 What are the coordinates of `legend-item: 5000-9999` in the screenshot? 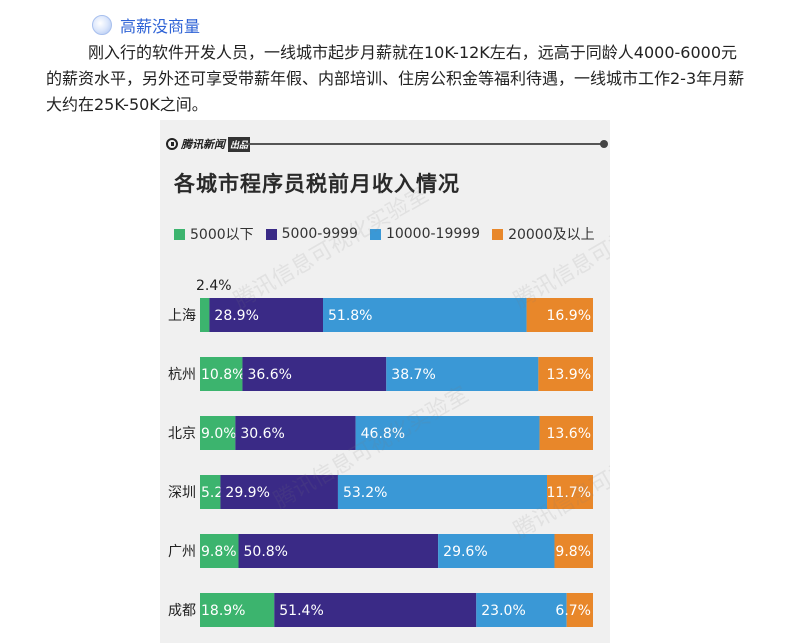 It's located at (311, 234).